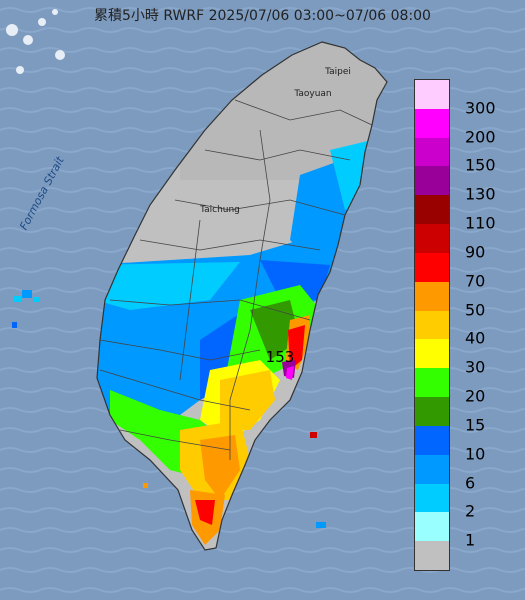 This screenshot has width=525, height=600. What do you see at coordinates (475, 367) in the screenshot?
I see `legend-label: 30` at bounding box center [475, 367].